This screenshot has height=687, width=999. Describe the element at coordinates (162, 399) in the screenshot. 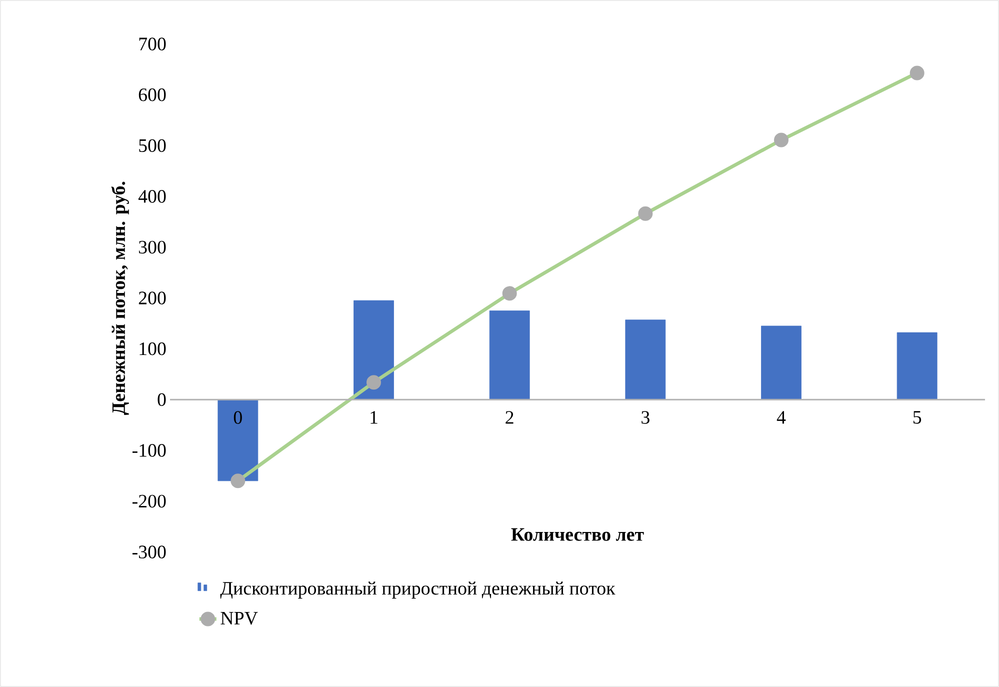

I see `y-tick-label: 0` at that location.